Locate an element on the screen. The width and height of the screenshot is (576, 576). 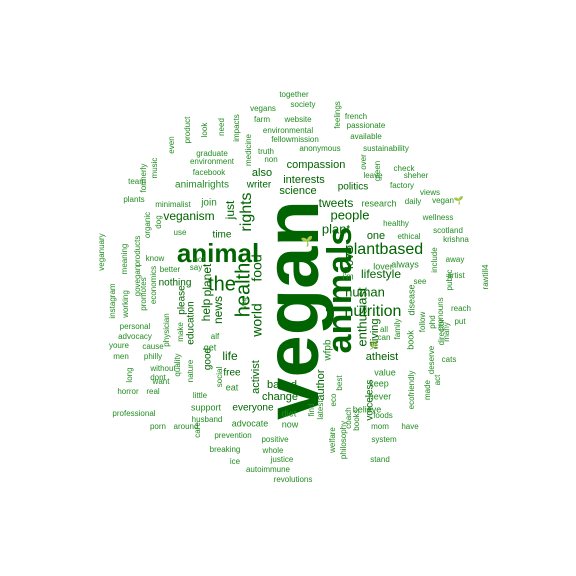
word-sustainability: sustainability is located at coordinates (386, 148).